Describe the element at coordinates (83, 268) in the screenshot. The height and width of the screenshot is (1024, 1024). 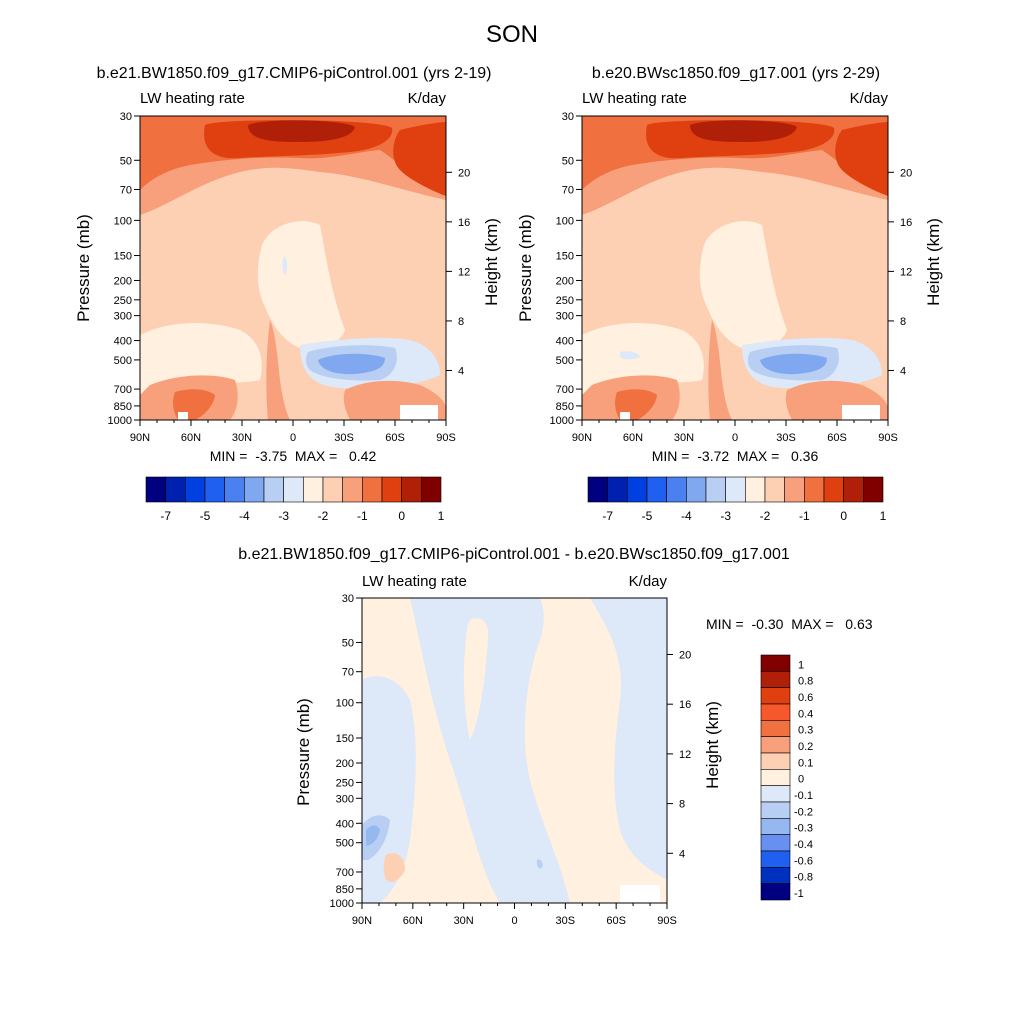
I see `panel-1-pressure-axis-title: Pressure (mb)` at that location.